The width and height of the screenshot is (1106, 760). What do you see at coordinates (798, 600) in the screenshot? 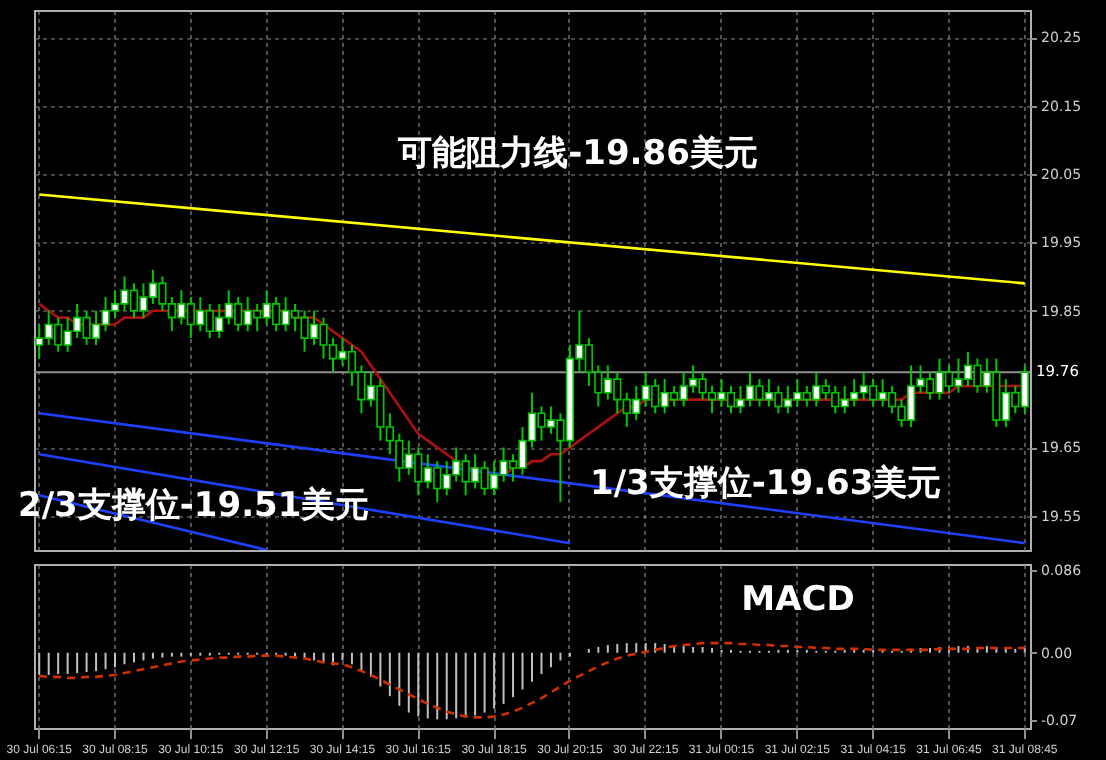
I see `annotation: MACD` at bounding box center [798, 600].